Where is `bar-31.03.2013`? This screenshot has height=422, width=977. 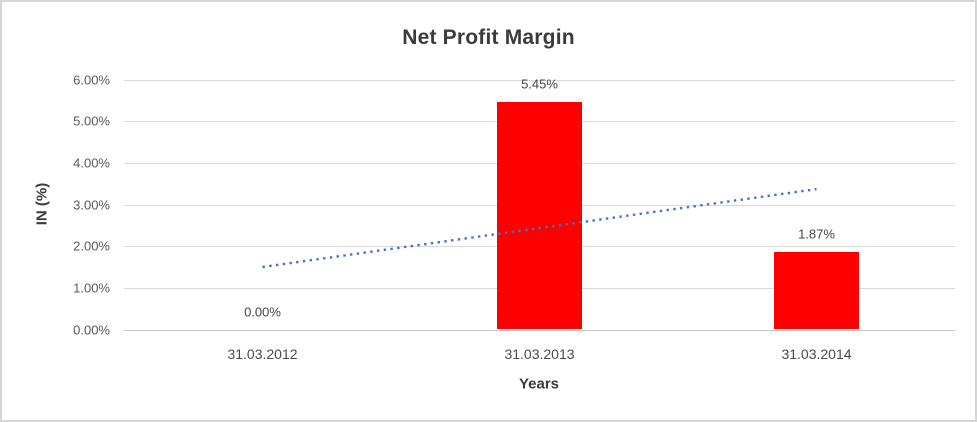 bar-31.03.2013 is located at coordinates (539, 216).